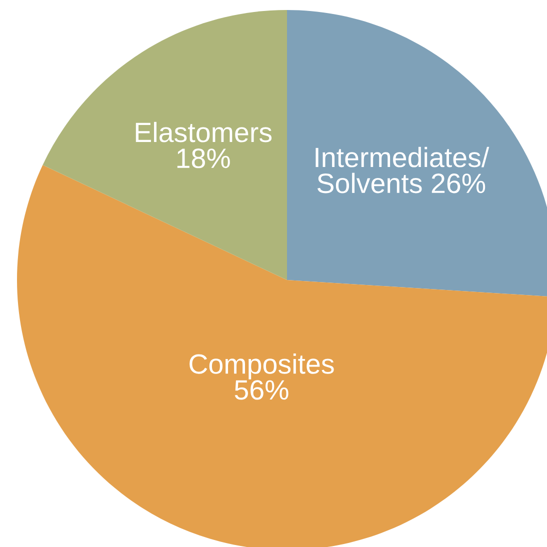 The width and height of the screenshot is (547, 547). I want to click on slice-label: Elastomers, so click(204, 132).